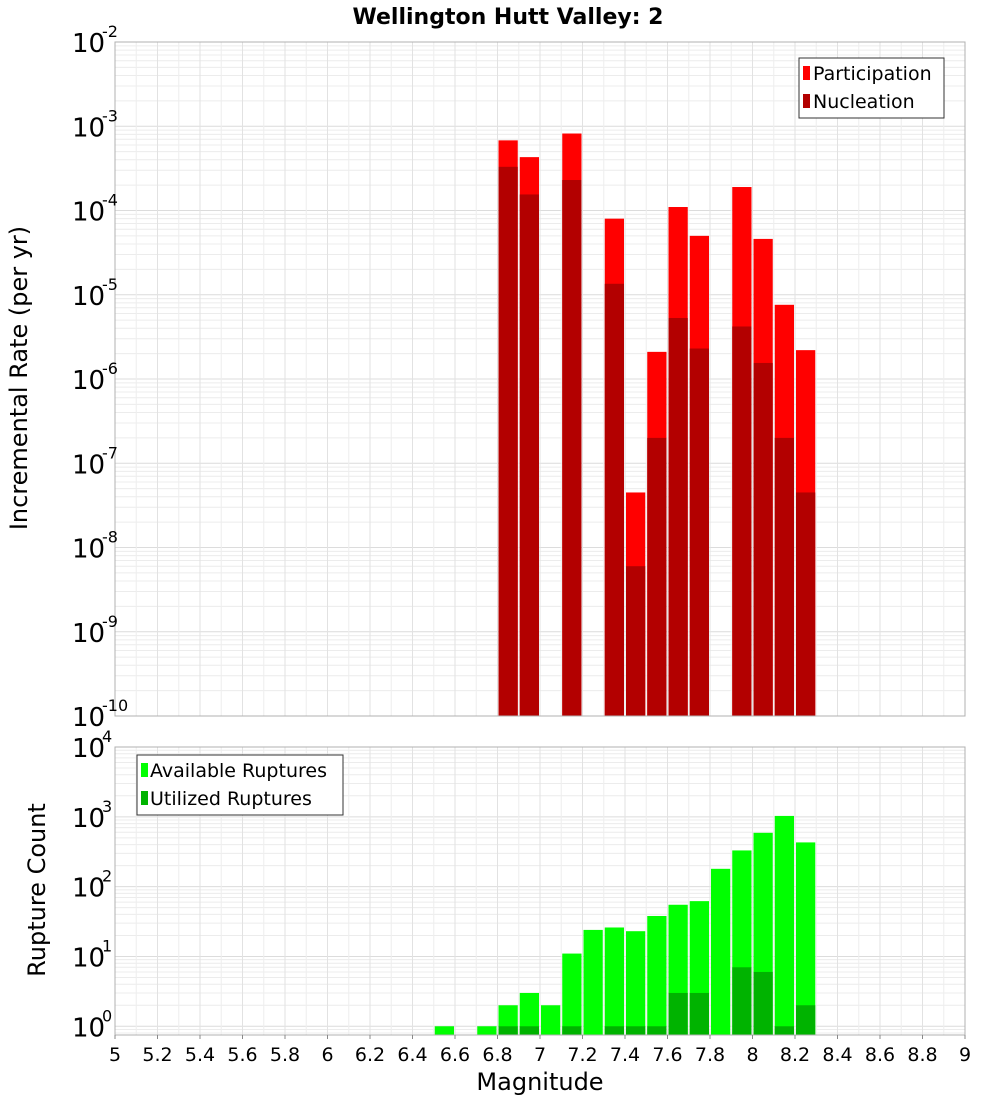  I want to click on top-legend: Participation Nucleation, so click(871, 88).